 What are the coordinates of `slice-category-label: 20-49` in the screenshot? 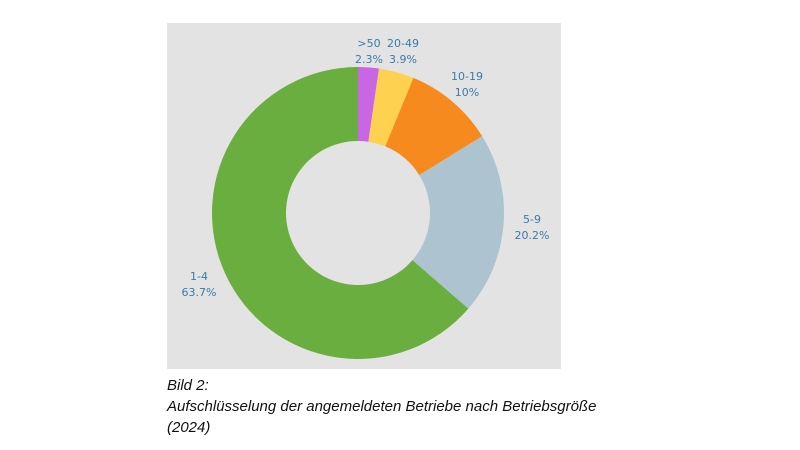 It's located at (403, 43).